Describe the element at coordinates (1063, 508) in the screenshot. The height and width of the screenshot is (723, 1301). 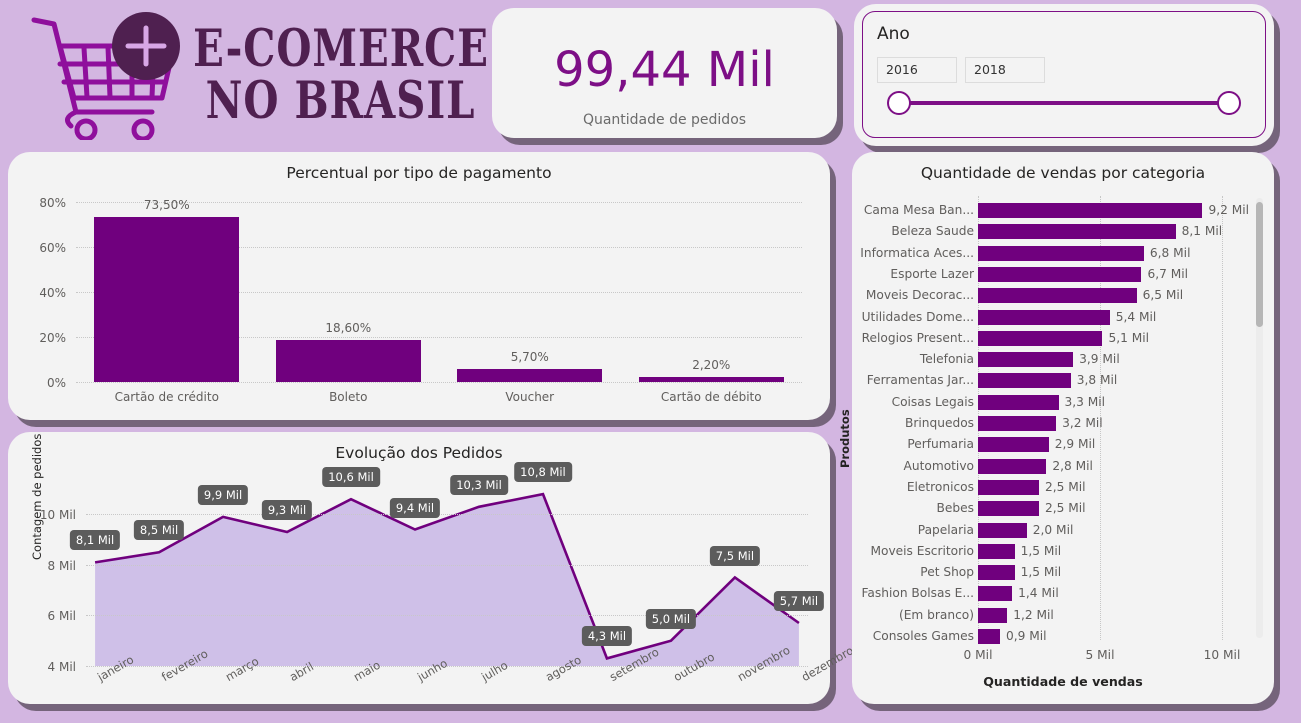
I see `category-row: Bebes 2,5 Mil` at that location.